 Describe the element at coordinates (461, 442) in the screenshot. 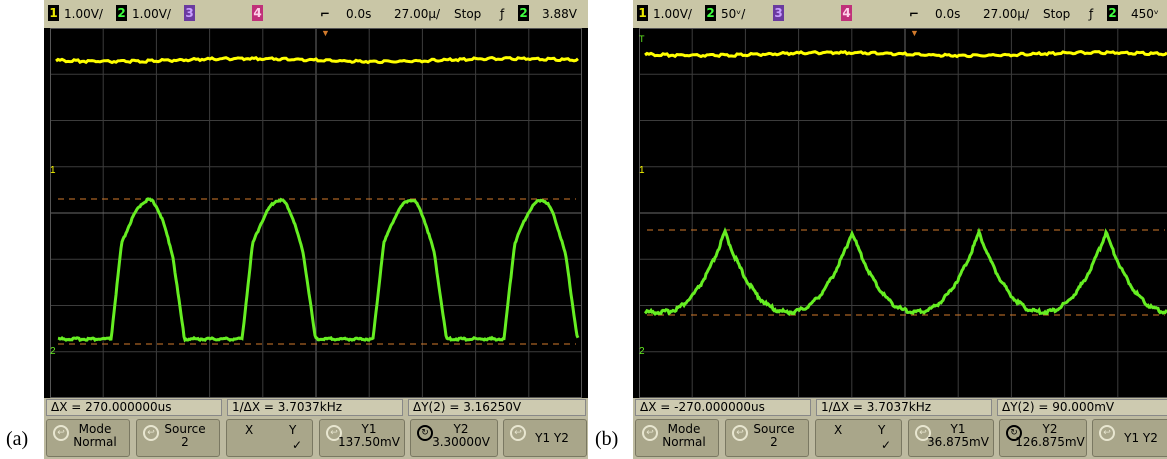

I see `y2-softkey-value: 3.30000V` at that location.